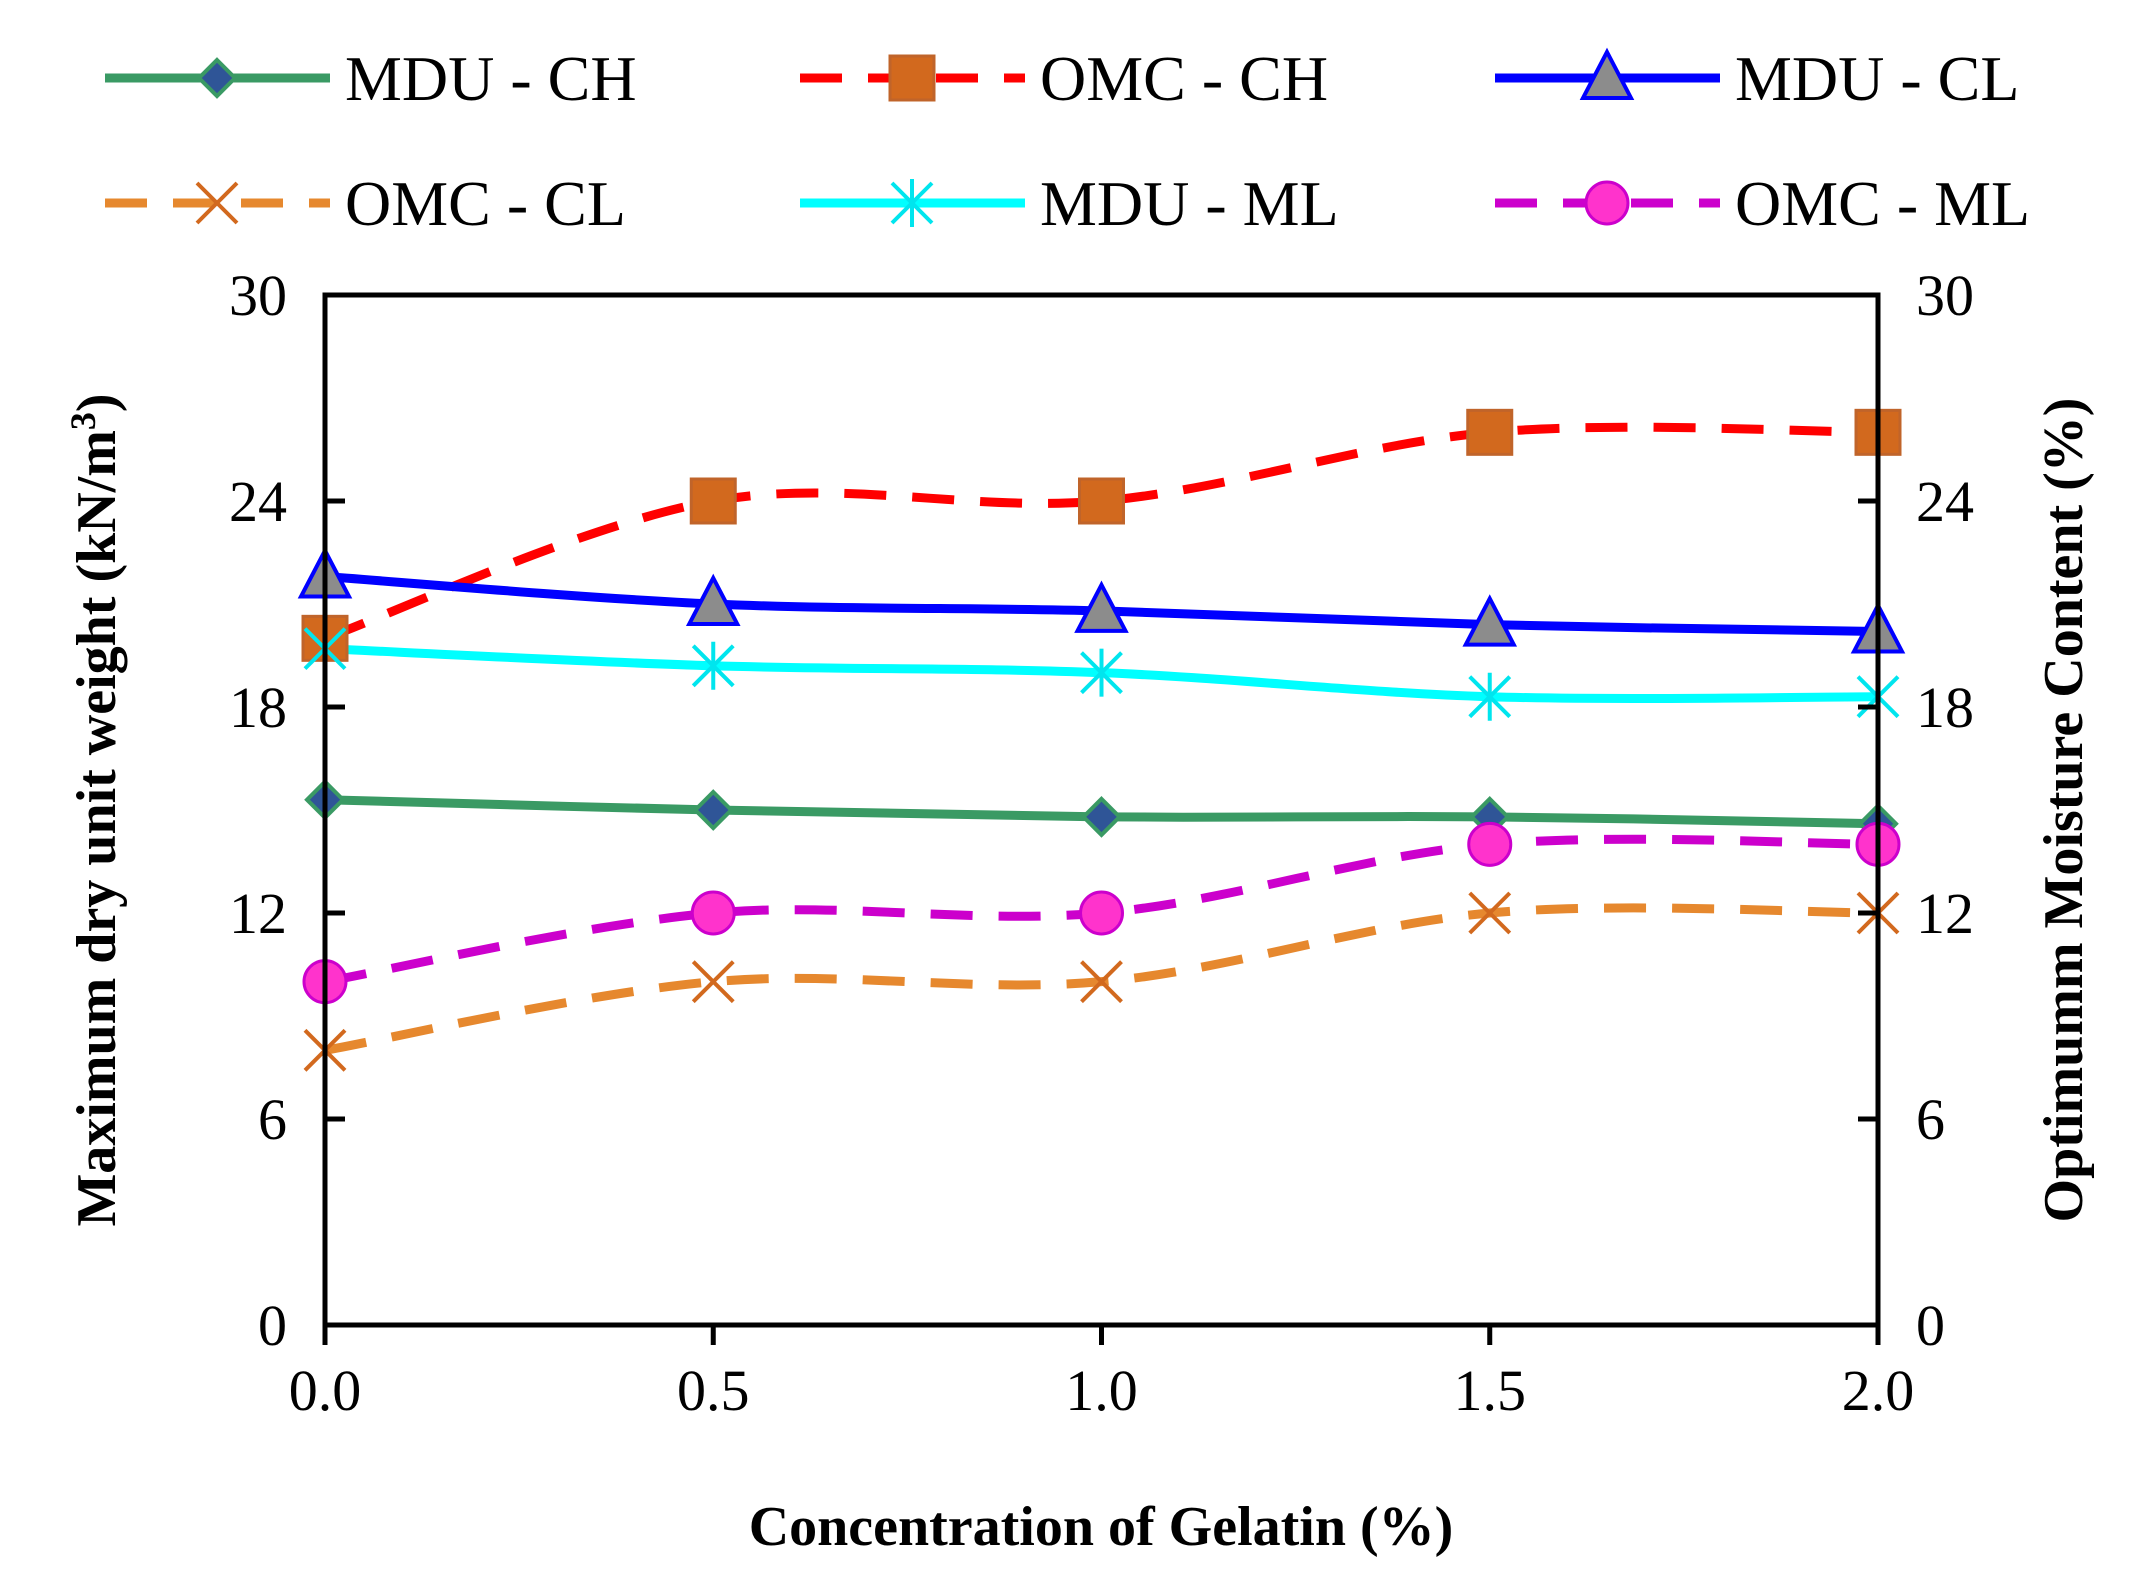  Describe the element at coordinates (1184, 78) in the screenshot. I see `legend-label: OMC - CH` at that location.